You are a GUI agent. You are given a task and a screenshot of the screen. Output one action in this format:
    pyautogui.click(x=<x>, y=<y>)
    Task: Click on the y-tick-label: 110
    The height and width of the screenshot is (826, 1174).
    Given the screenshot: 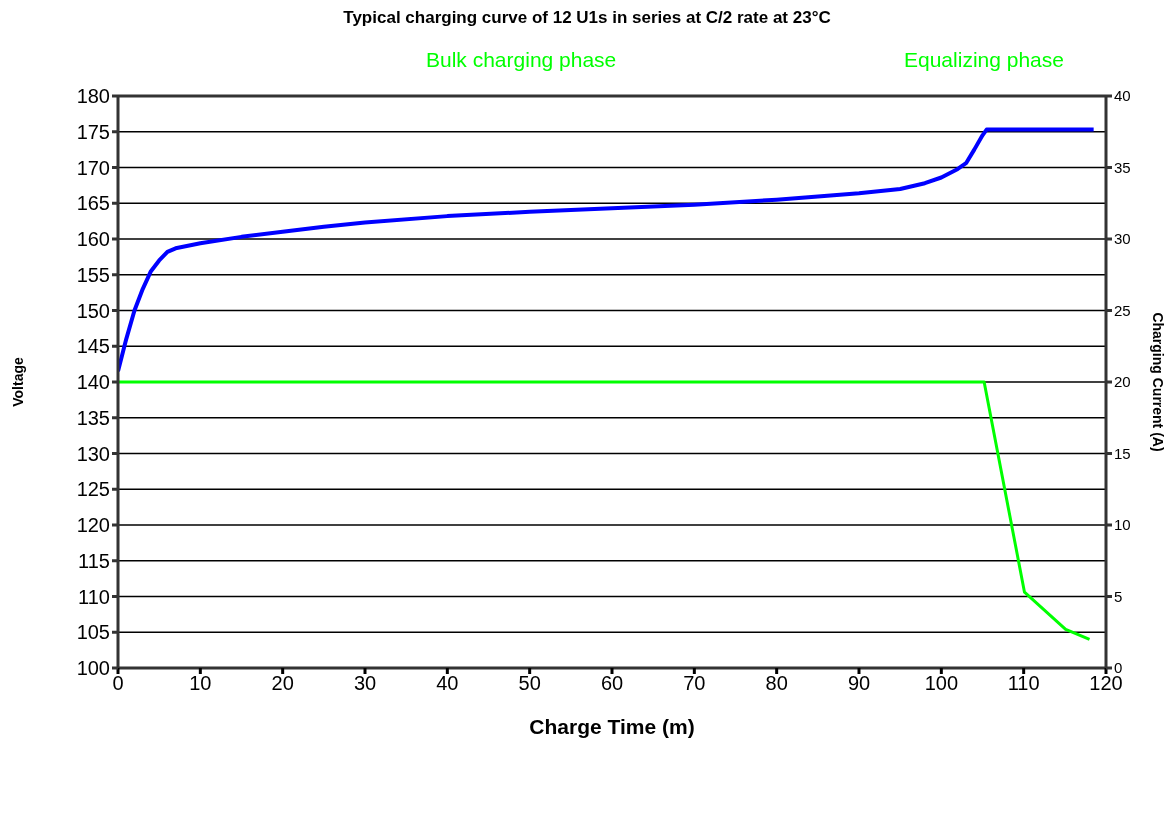 What is the action you would take?
    pyautogui.click(x=94, y=596)
    